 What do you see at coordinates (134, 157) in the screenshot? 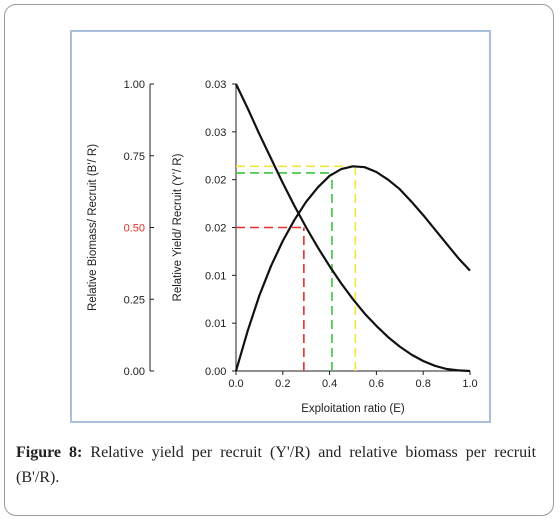
I see `left-axis-tick-label: 0.75` at bounding box center [134, 157].